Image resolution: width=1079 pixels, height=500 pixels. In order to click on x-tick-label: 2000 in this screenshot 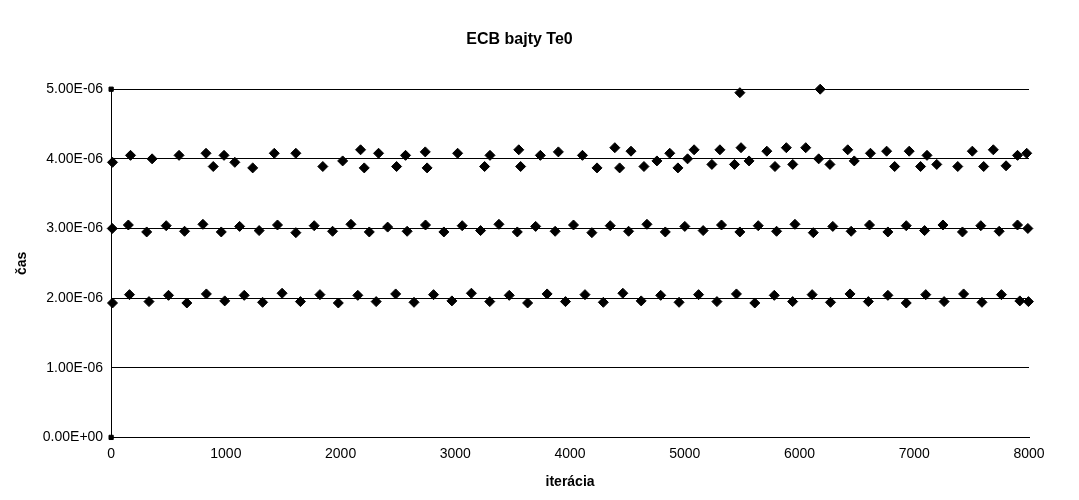, I will do `click(341, 452)`.